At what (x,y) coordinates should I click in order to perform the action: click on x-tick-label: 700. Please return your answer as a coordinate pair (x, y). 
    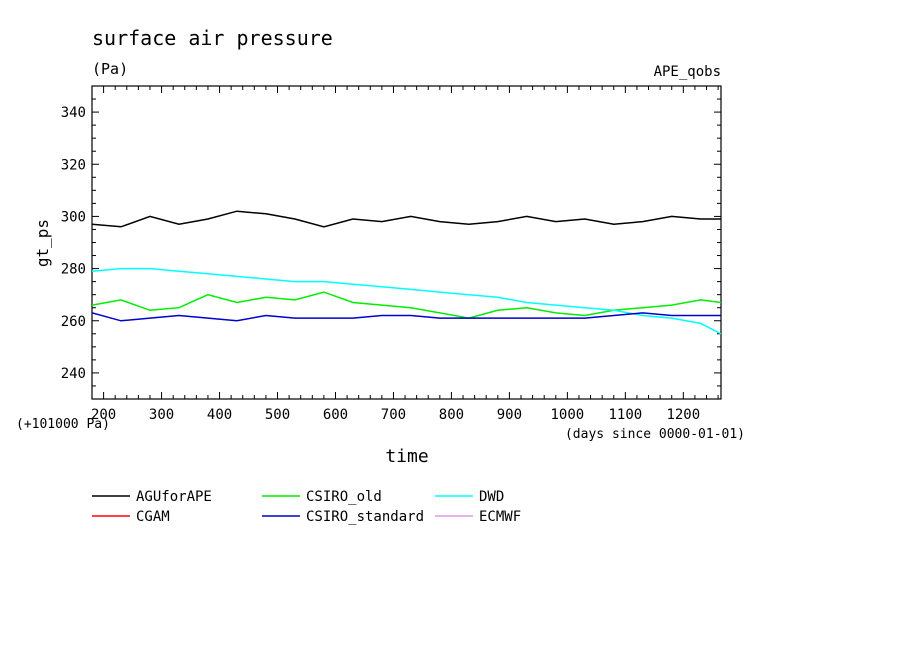
    Looking at the image, I should click on (393, 415).